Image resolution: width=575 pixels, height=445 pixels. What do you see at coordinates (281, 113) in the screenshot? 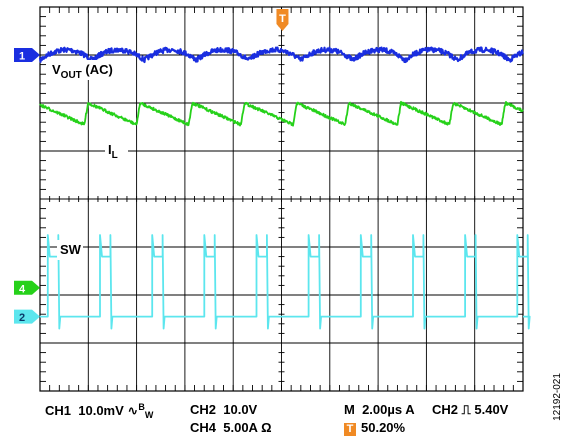
I see `trace-il` at bounding box center [281, 113].